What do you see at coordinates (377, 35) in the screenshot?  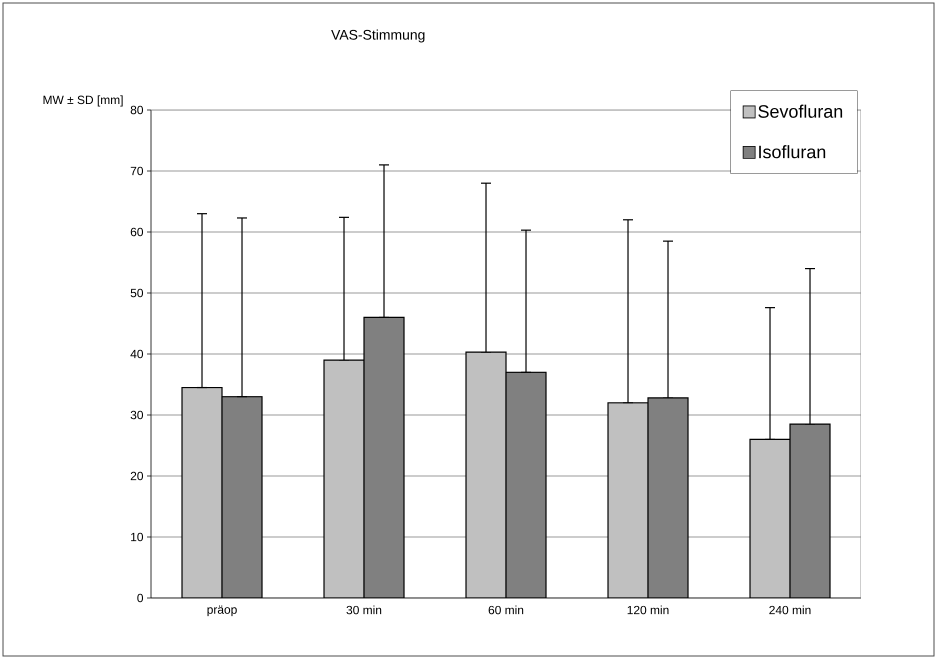 I see `chart-title: VAS-Stimmung` at bounding box center [377, 35].